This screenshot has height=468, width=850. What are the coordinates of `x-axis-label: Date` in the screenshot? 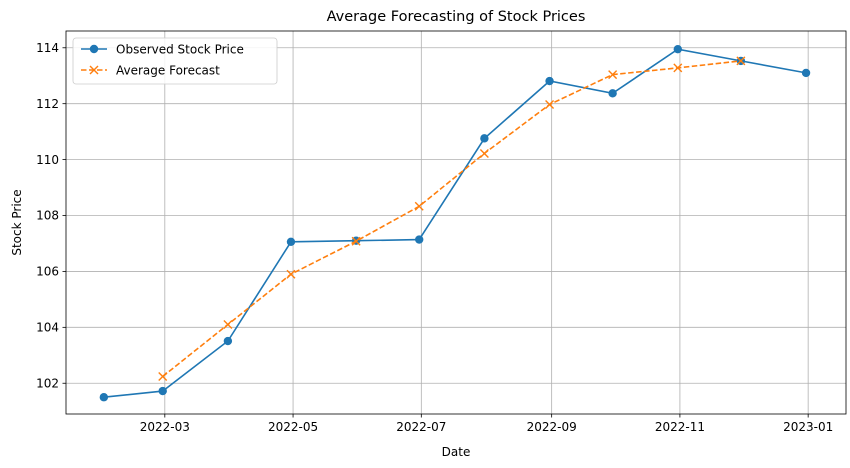 It's located at (456, 452).